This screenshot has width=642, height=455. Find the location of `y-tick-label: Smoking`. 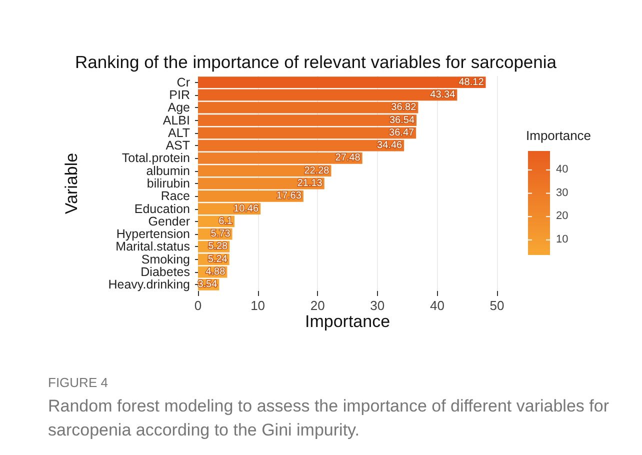

y-tick-label: Smoking is located at coordinates (165, 259).